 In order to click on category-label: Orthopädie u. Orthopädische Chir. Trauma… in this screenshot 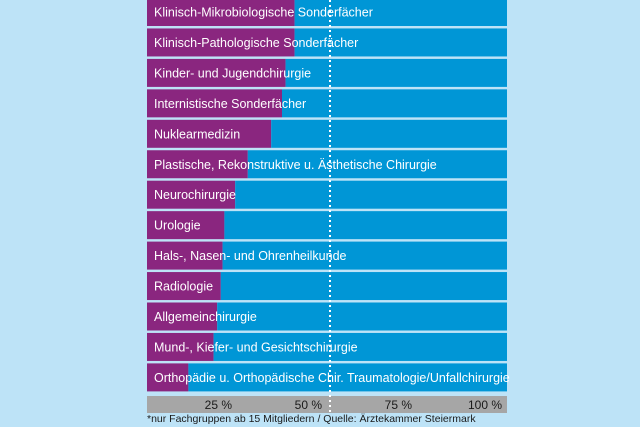, I will do `click(332, 378)`.